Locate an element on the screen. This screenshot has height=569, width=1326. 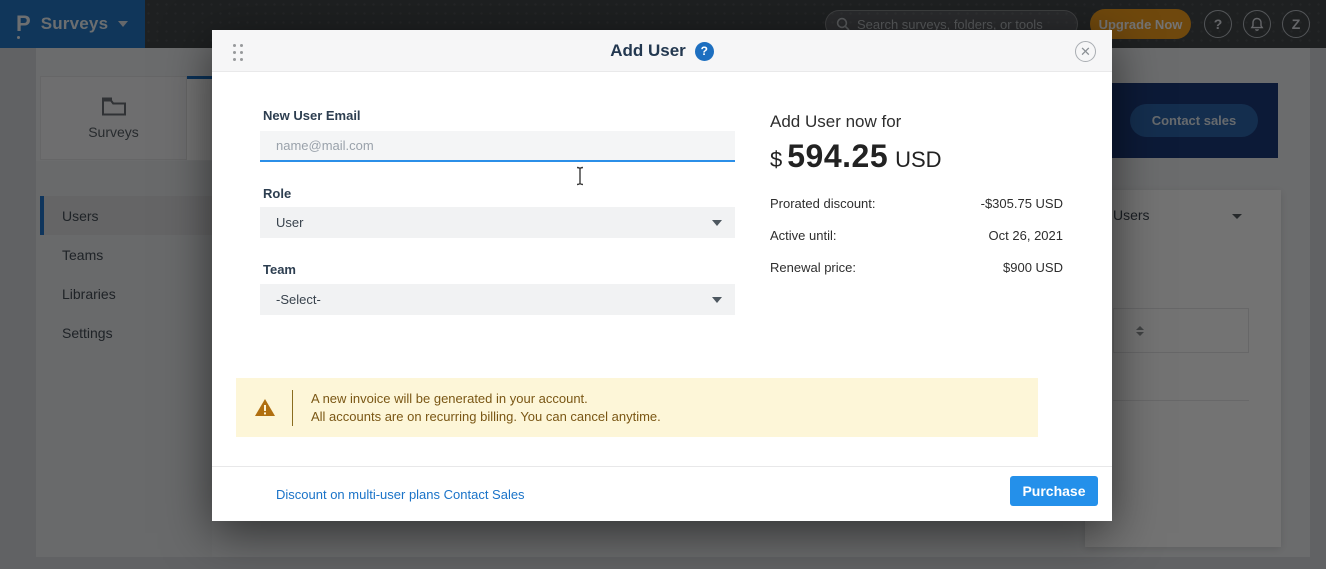
warning-divider is located at coordinates (292, 407).